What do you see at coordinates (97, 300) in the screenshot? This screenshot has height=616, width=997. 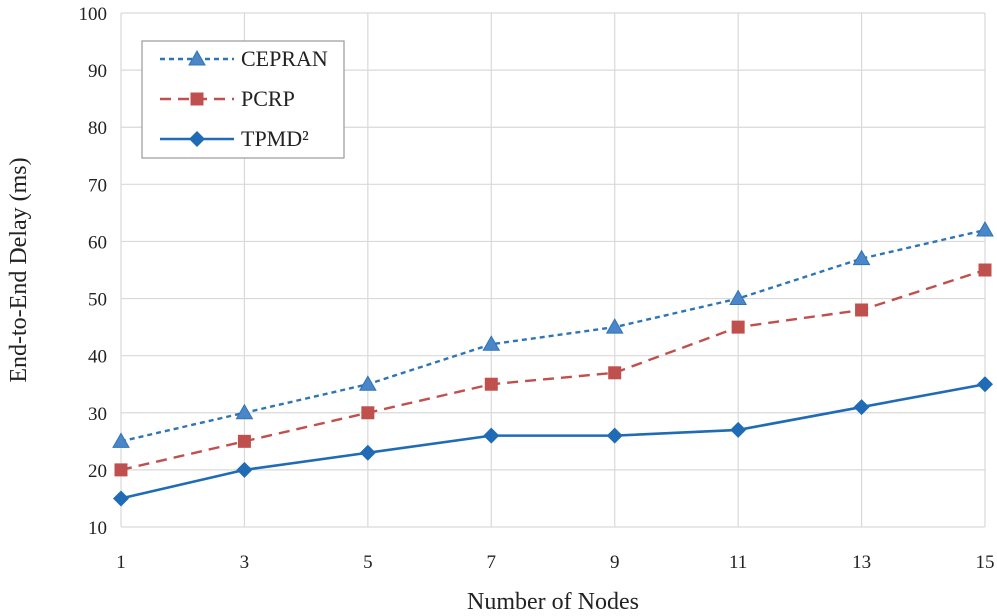 I see `y-tick-label: 50` at bounding box center [97, 300].